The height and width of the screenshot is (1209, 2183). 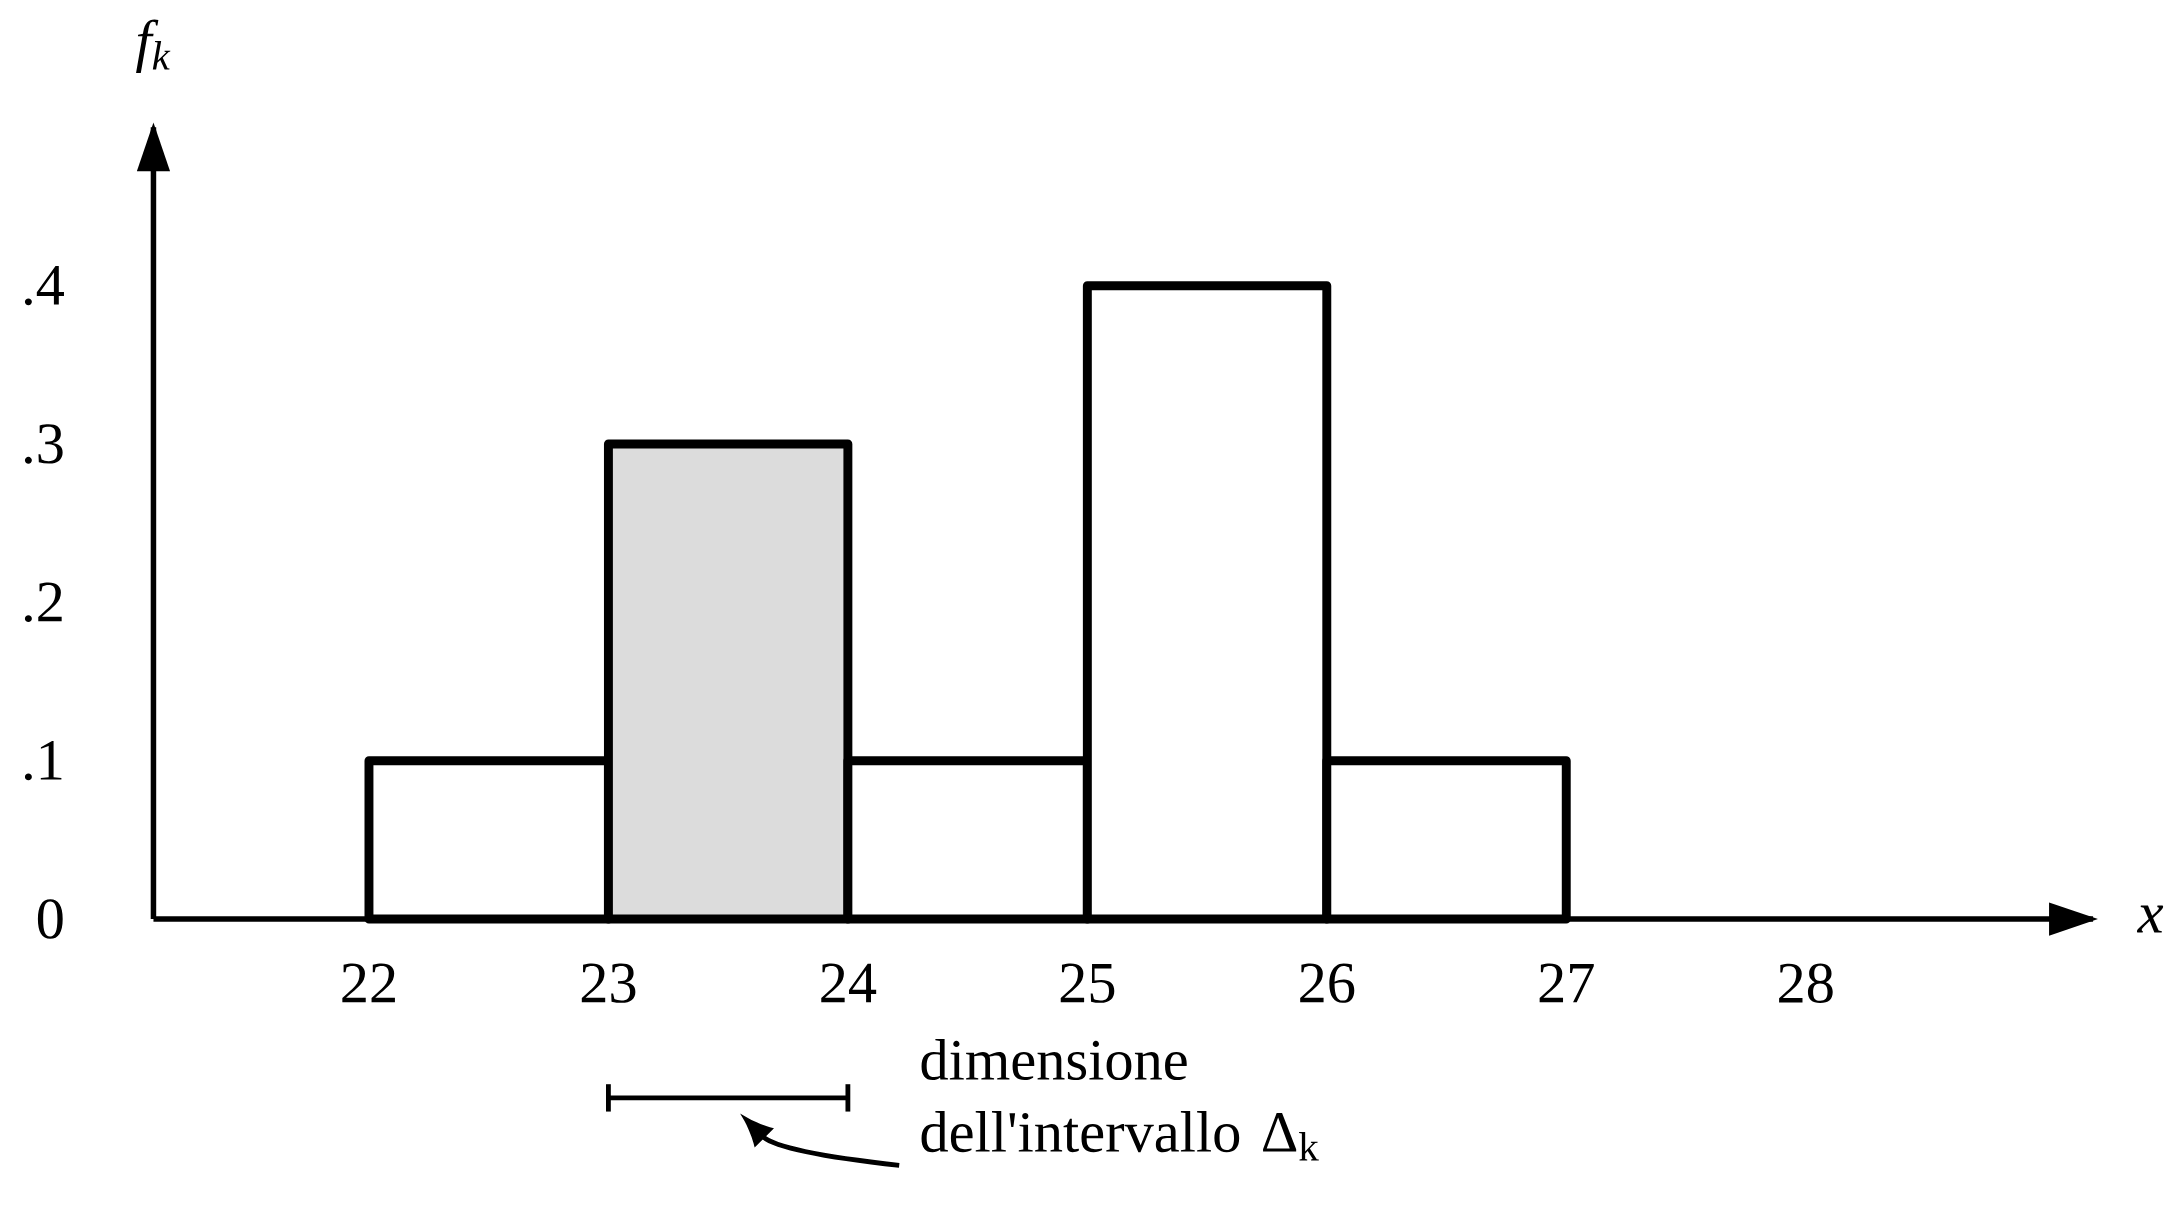 I want to click on x-tick-label: 28, so click(x=1806, y=983).